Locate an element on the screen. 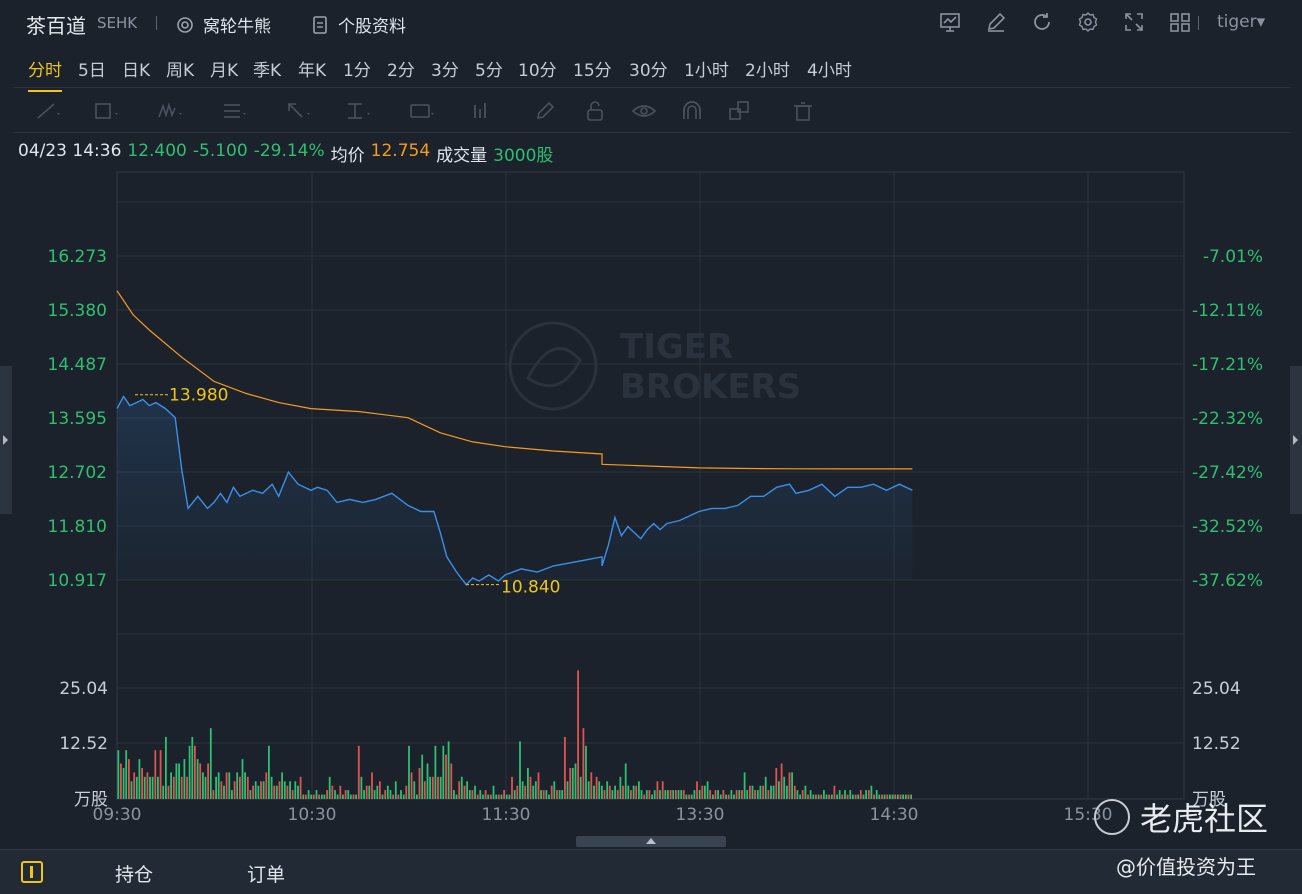 The height and width of the screenshot is (894, 1302). profile-label: 个股资料 is located at coordinates (372, 27).